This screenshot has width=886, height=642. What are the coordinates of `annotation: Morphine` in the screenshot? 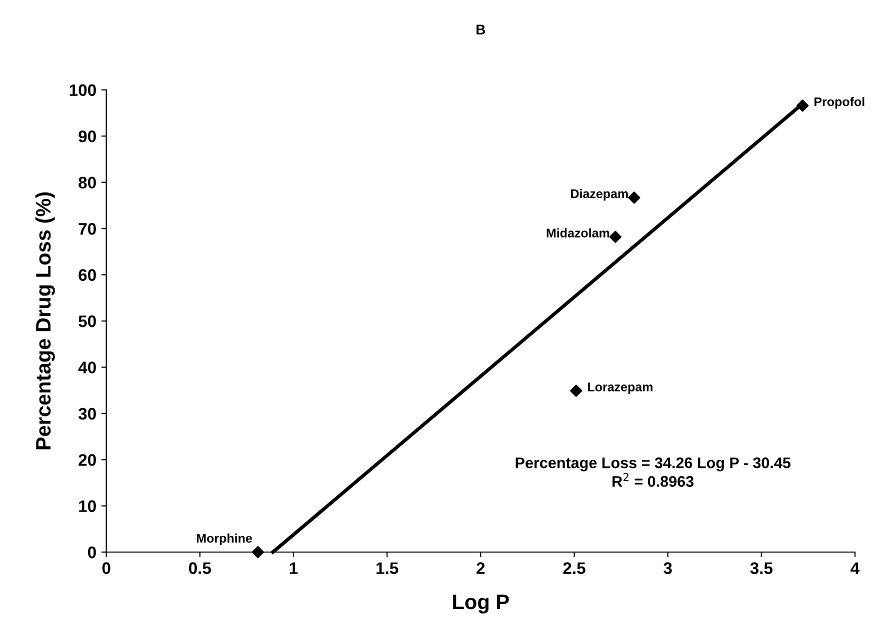 It's located at (224, 540).